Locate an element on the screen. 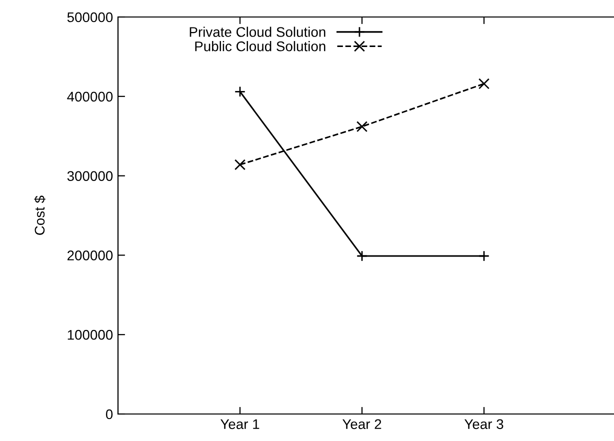 This screenshot has width=614, height=441. x-tick-label: Year 2 is located at coordinates (362, 424).